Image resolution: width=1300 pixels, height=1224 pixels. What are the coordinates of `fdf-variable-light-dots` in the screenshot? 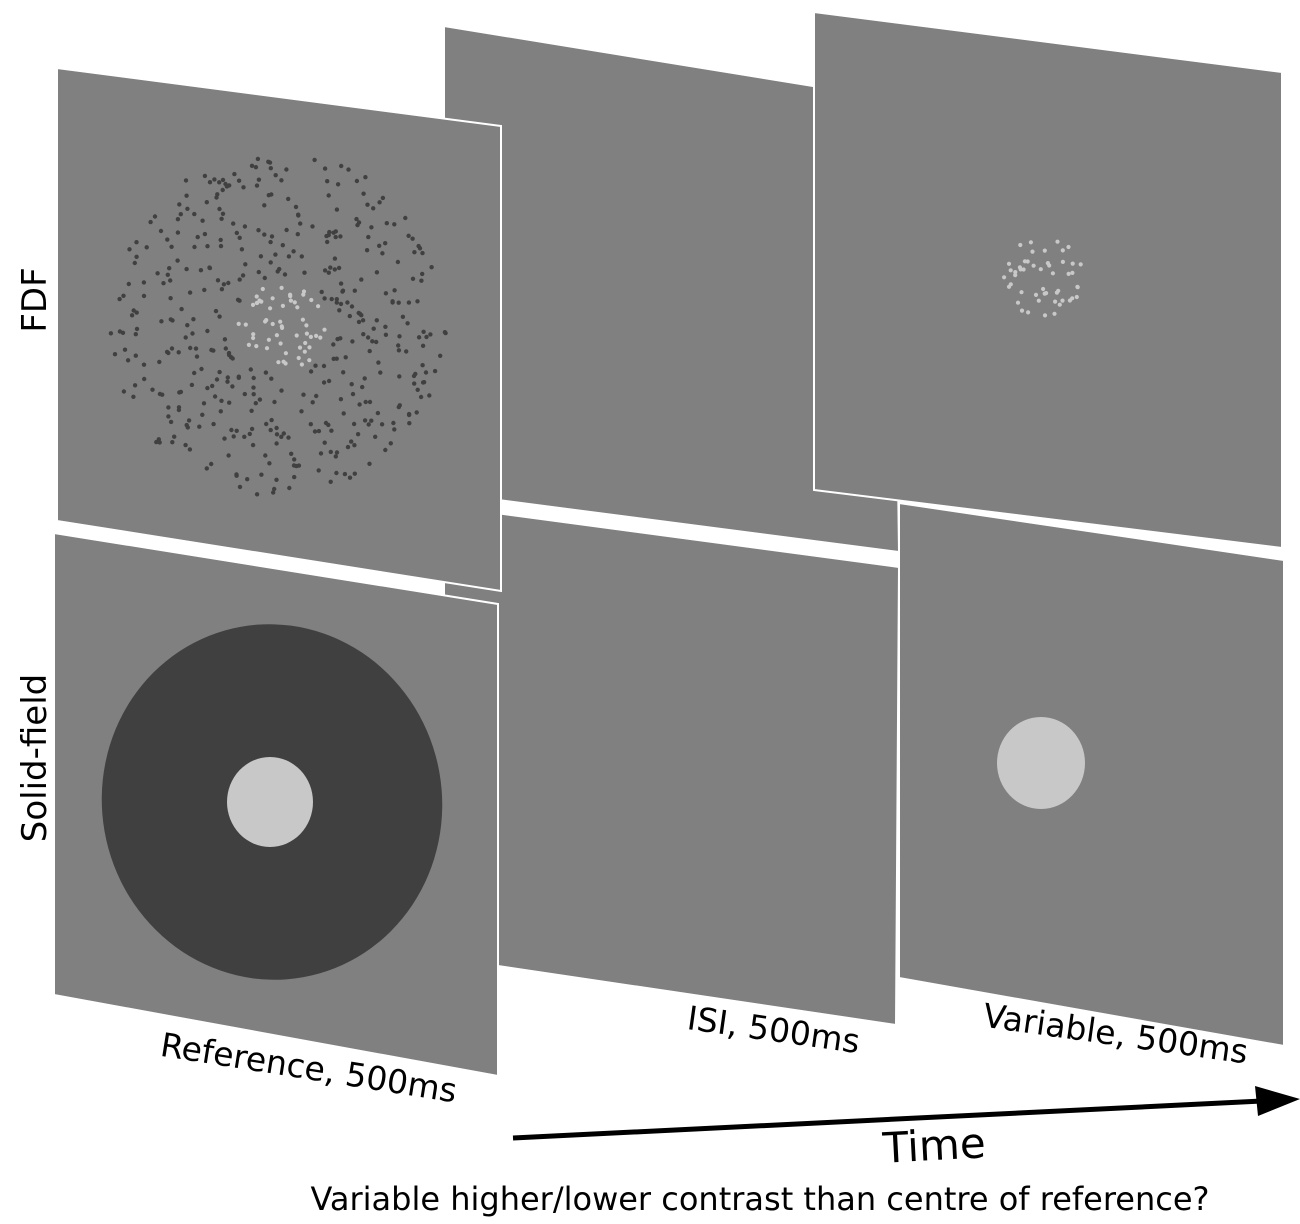 It's located at (1042, 278).